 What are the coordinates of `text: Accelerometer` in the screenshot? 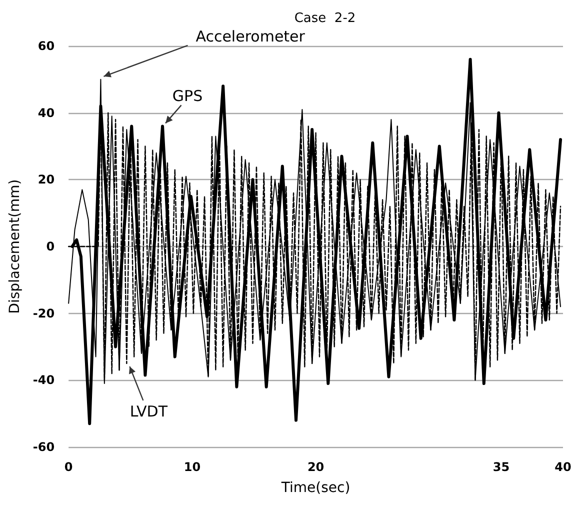 It's located at (251, 36).